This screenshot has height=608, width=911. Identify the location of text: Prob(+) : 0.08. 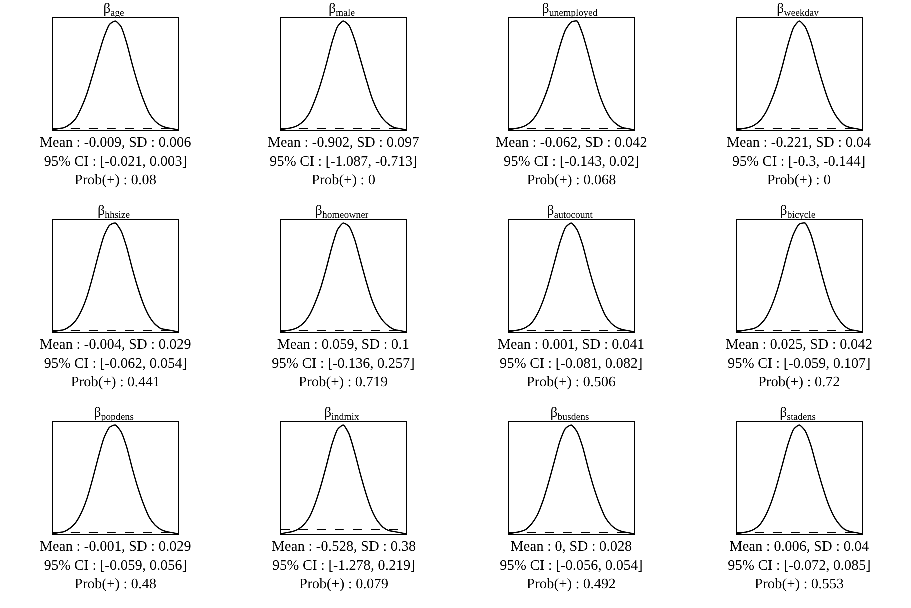
(115, 180).